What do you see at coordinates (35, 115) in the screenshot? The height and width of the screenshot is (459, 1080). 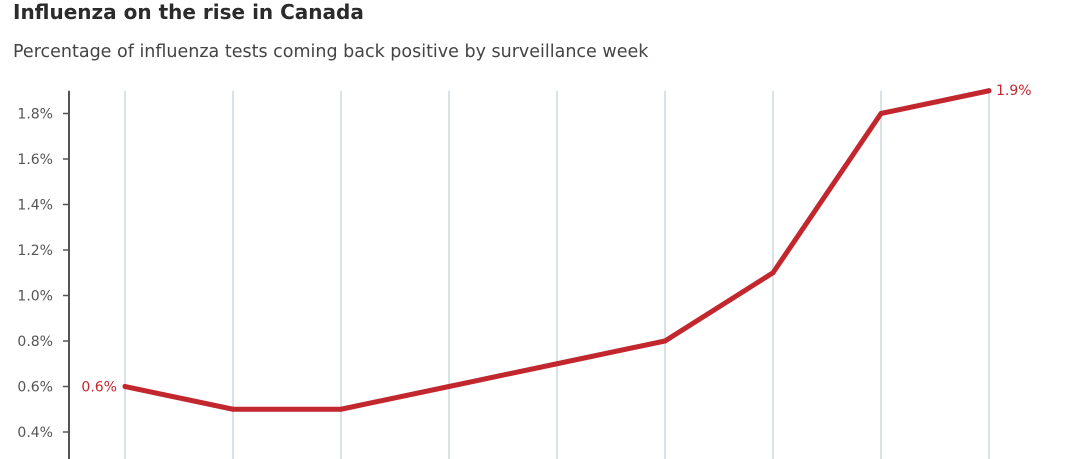 I see `y-tick-label: 1.8%` at bounding box center [35, 115].